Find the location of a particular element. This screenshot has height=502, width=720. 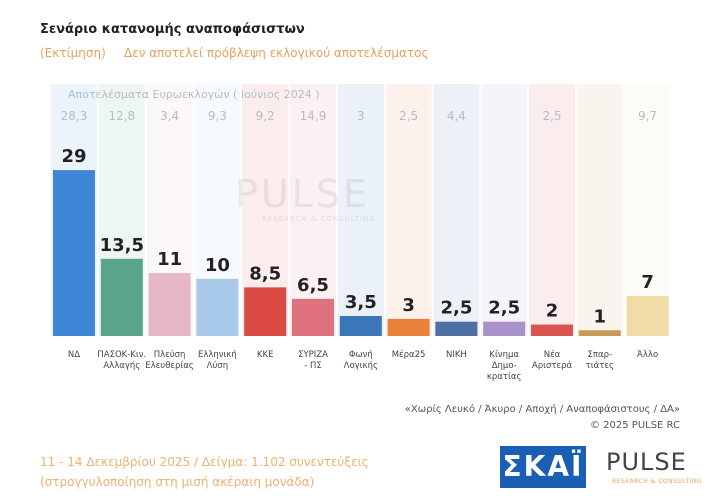

value-label: 13,5 is located at coordinates (122, 245).